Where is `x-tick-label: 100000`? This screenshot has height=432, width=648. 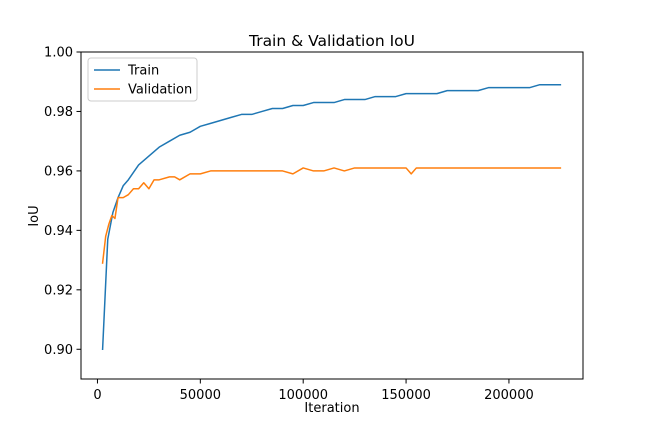
x-tick-label: 100000 is located at coordinates (303, 395).